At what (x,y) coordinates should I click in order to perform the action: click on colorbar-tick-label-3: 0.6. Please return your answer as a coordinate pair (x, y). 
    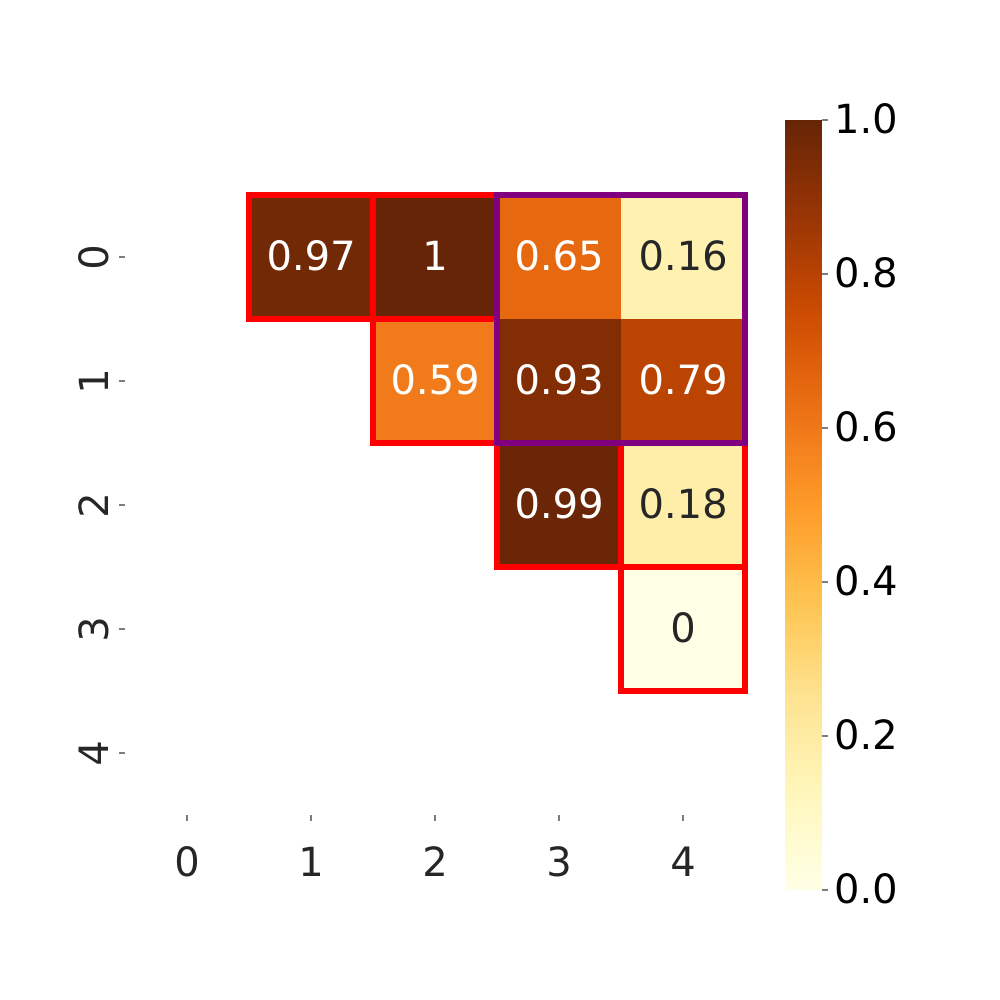
    Looking at the image, I should click on (866, 428).